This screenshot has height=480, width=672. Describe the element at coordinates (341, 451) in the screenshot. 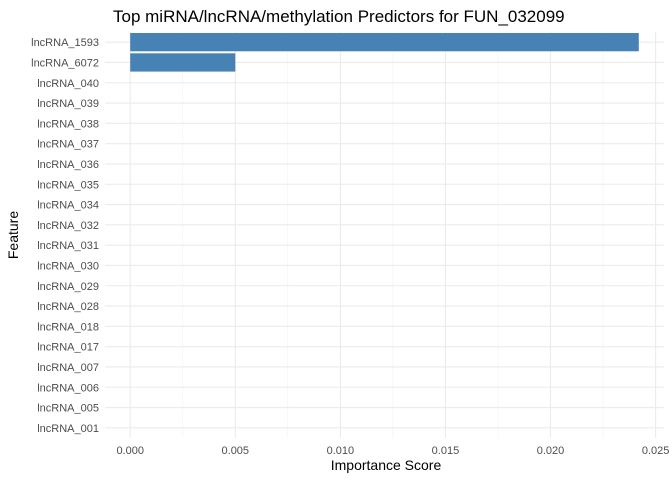

I see `x-tick-label: 0.010` at that location.